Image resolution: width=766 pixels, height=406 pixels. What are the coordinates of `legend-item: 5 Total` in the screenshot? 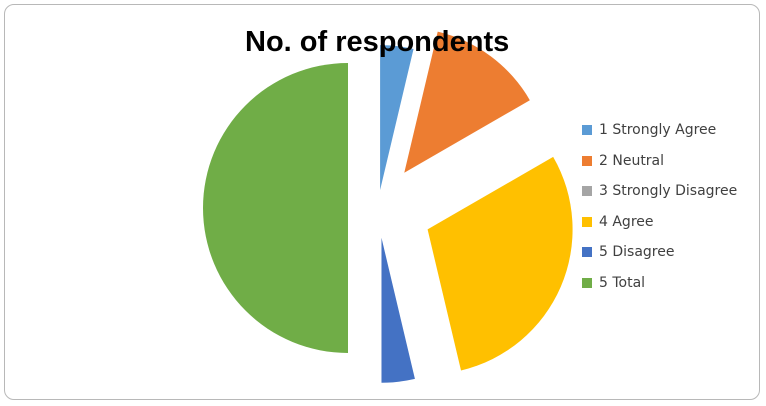 It's located at (671, 288).